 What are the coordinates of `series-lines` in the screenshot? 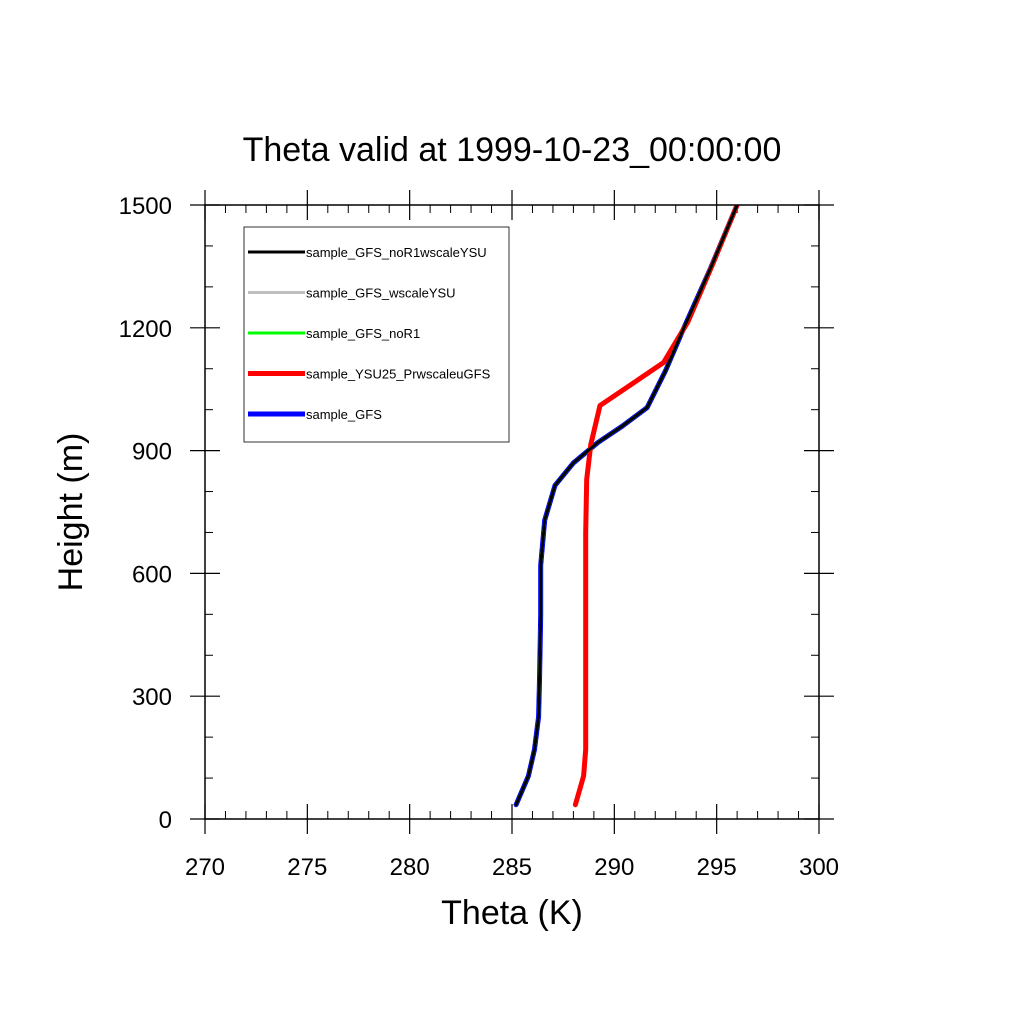 It's located at (626, 506).